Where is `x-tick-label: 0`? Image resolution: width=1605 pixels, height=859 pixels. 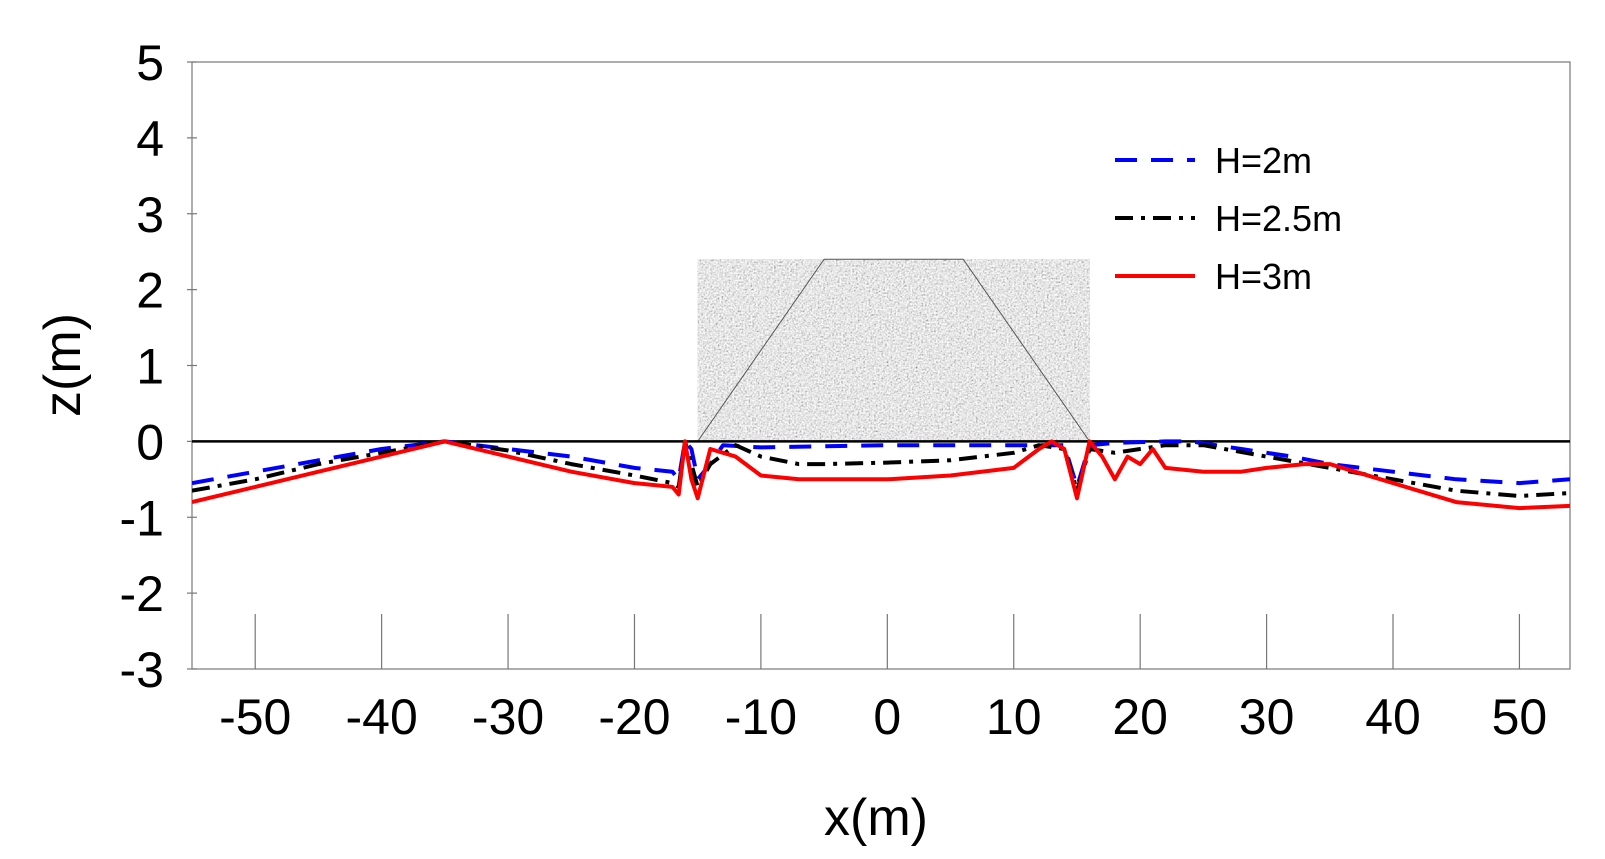 x-tick-label: 0 is located at coordinates (887, 717).